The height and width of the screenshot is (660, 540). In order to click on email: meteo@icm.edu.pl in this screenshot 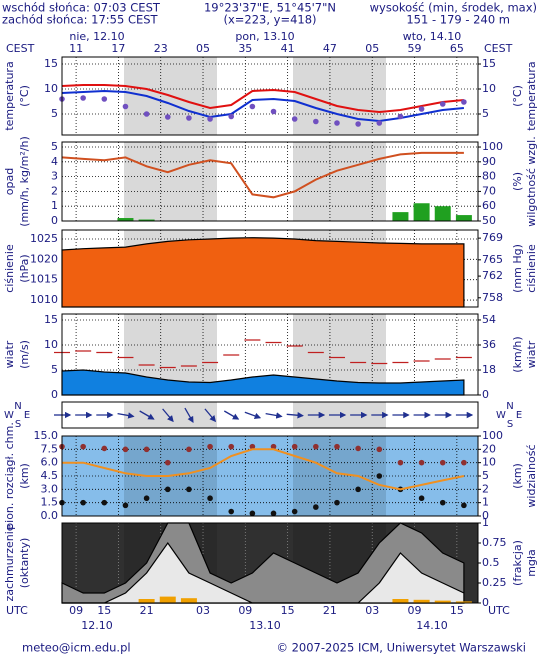, I will do `click(76, 648)`.